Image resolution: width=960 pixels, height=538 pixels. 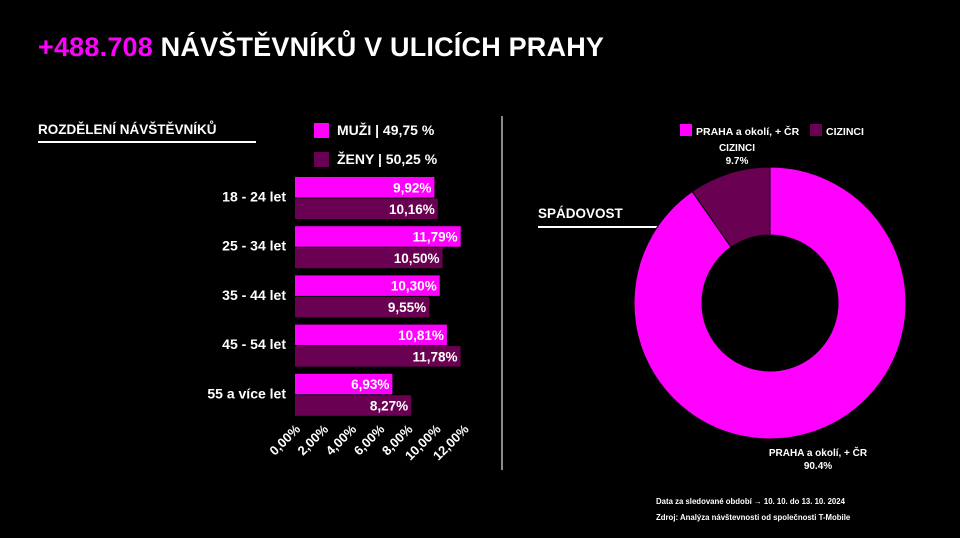 I want to click on visitor-count: +488.708, so click(x=95, y=47).